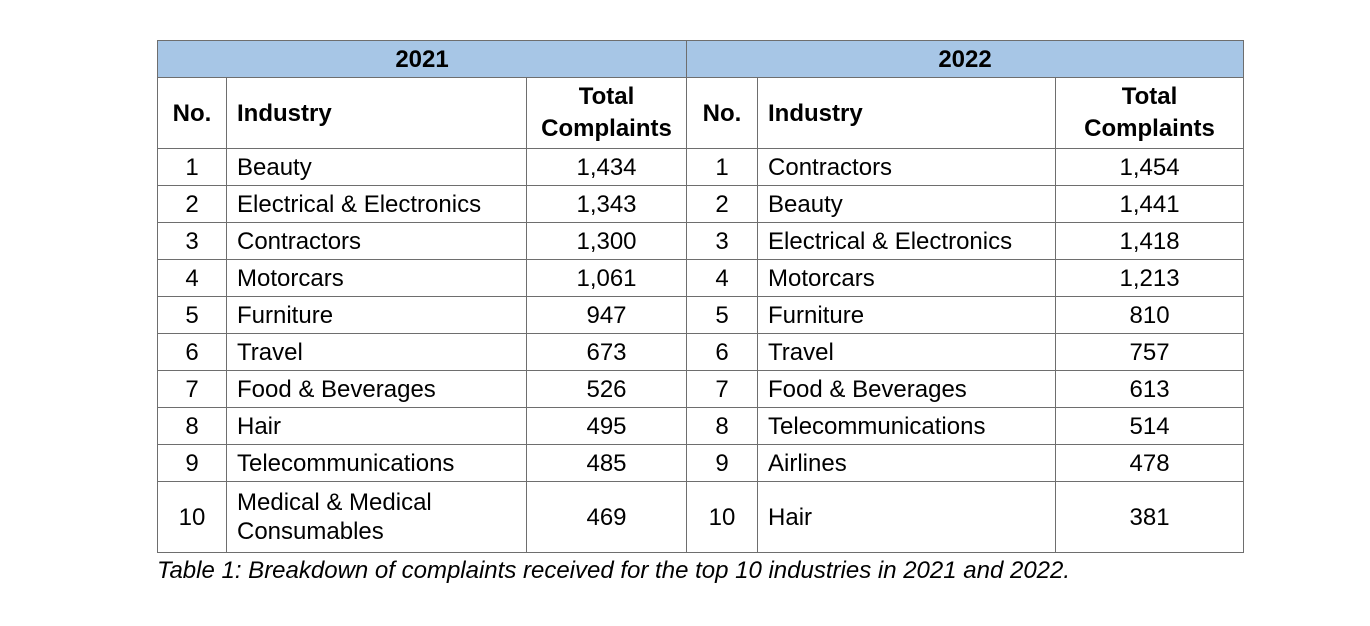 The height and width of the screenshot is (626, 1370). What do you see at coordinates (192, 315) in the screenshot?
I see `rank-2021-cell: 5` at bounding box center [192, 315].